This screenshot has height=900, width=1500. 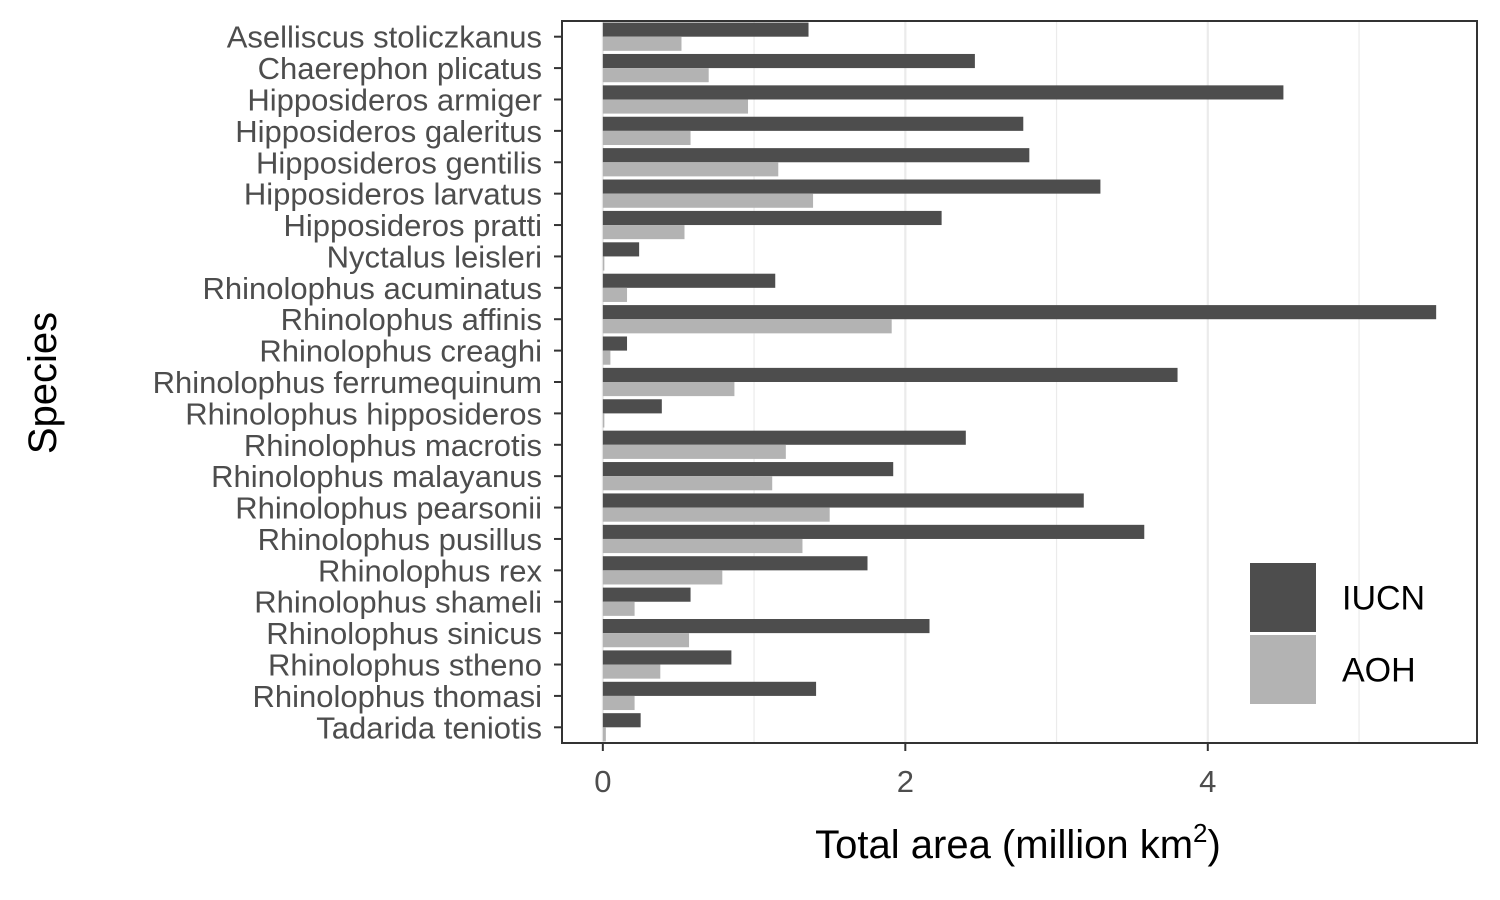 I want to click on y-tick-label: Rhinolophus stheno, so click(x=405, y=665).